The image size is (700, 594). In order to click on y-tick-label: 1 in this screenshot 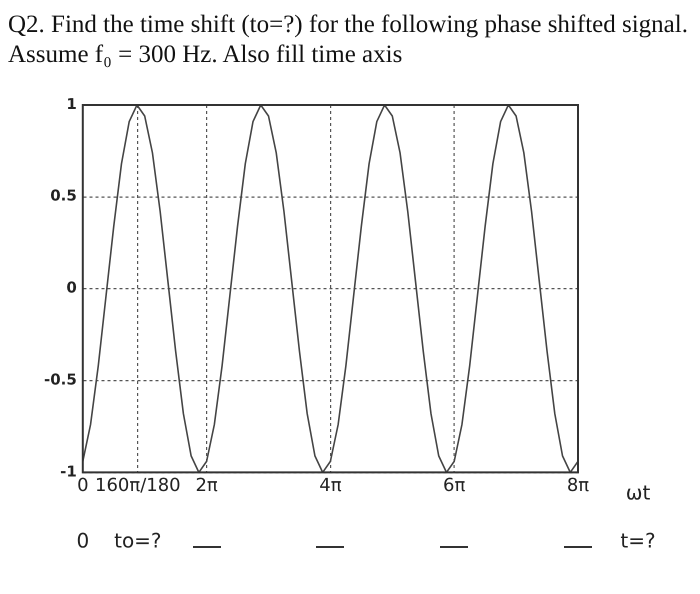, I will do `click(71, 103)`.